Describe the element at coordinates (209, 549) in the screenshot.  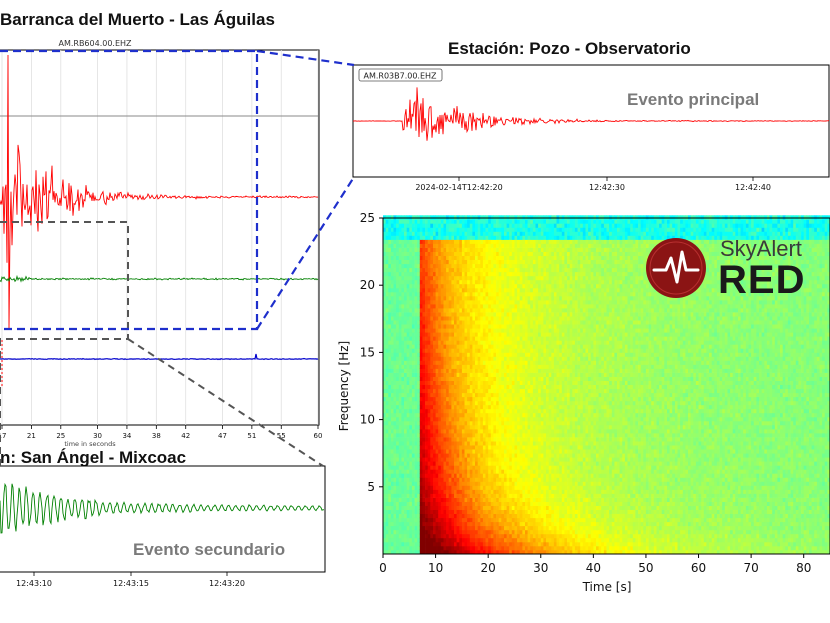
I see `annotation-evento-secundario: Evento secundario` at that location.